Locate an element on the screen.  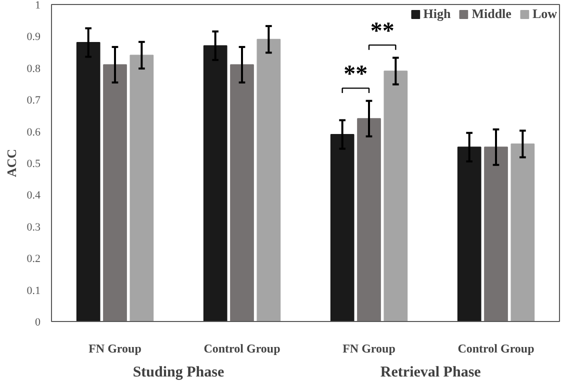
legend-label: Low is located at coordinates (544, 14).